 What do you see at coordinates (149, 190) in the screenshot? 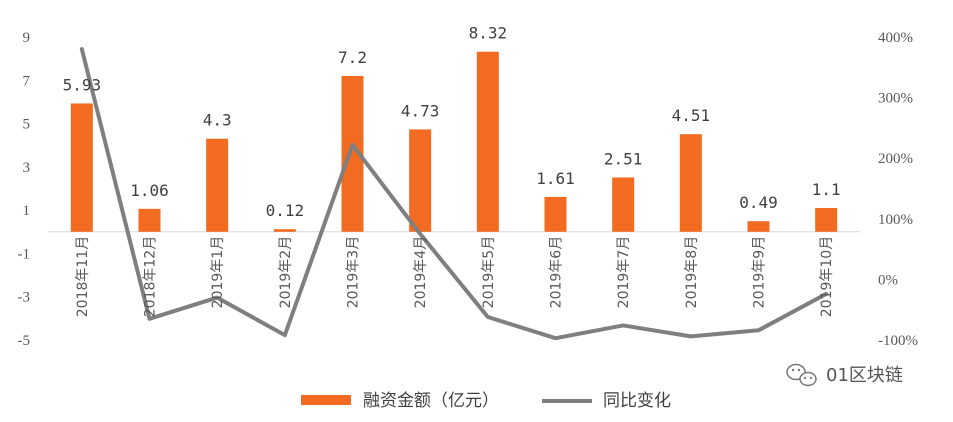
I see `bar-data-label: 1.06` at bounding box center [149, 190].